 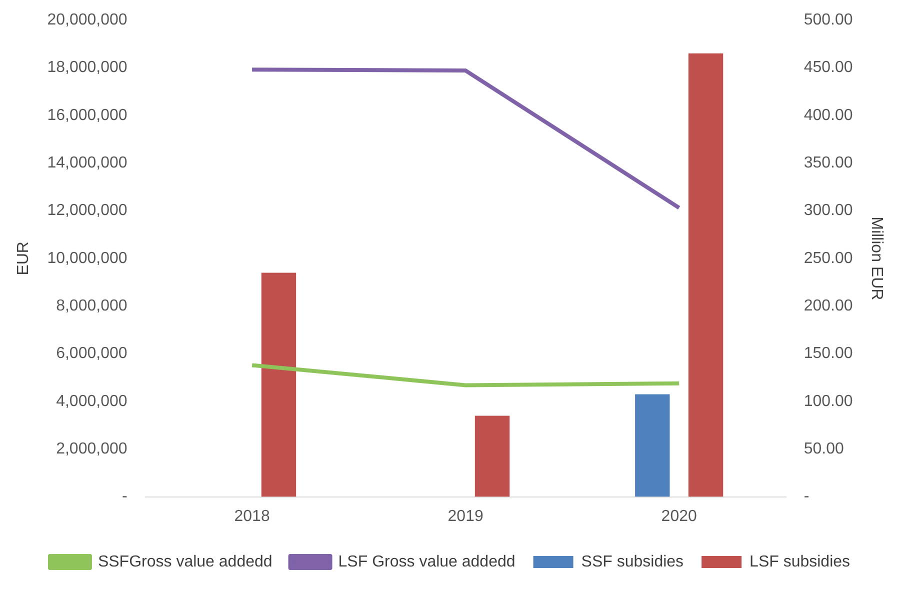 What do you see at coordinates (876, 258) in the screenshot?
I see `y2-axis-title: Million EUR` at bounding box center [876, 258].